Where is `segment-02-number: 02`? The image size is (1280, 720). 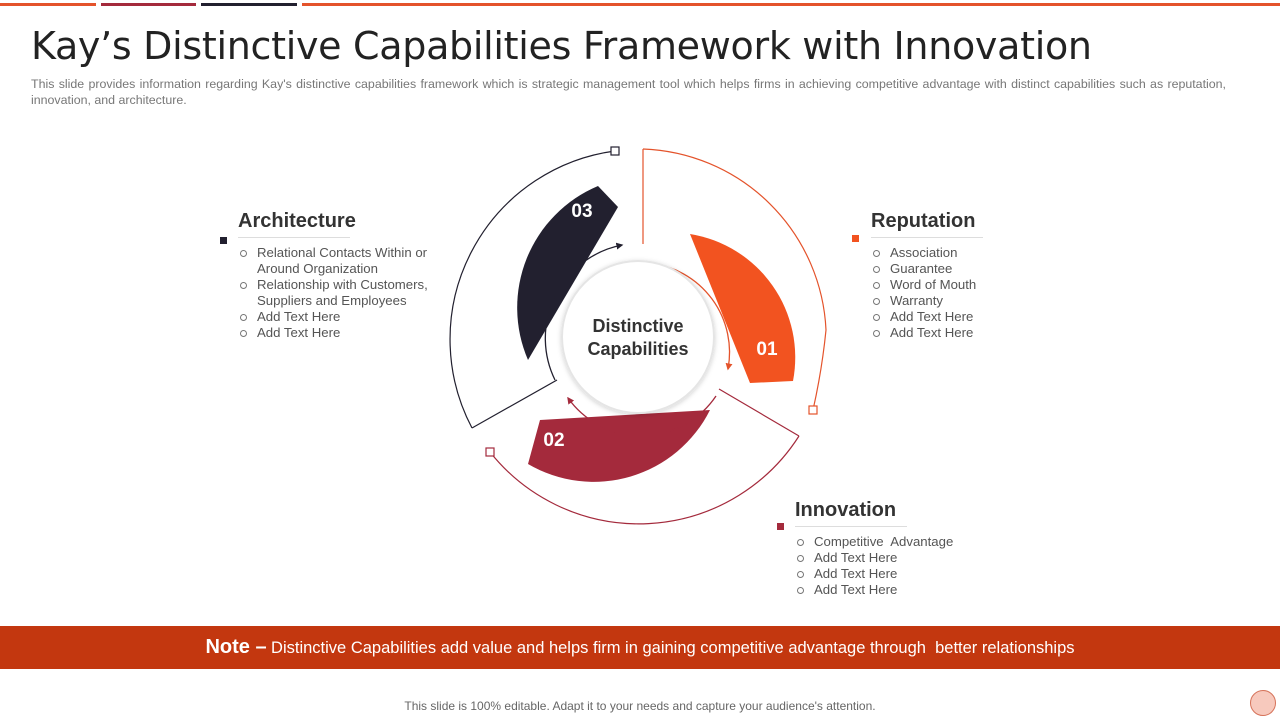 segment-02-number: 02 is located at coordinates (553, 440).